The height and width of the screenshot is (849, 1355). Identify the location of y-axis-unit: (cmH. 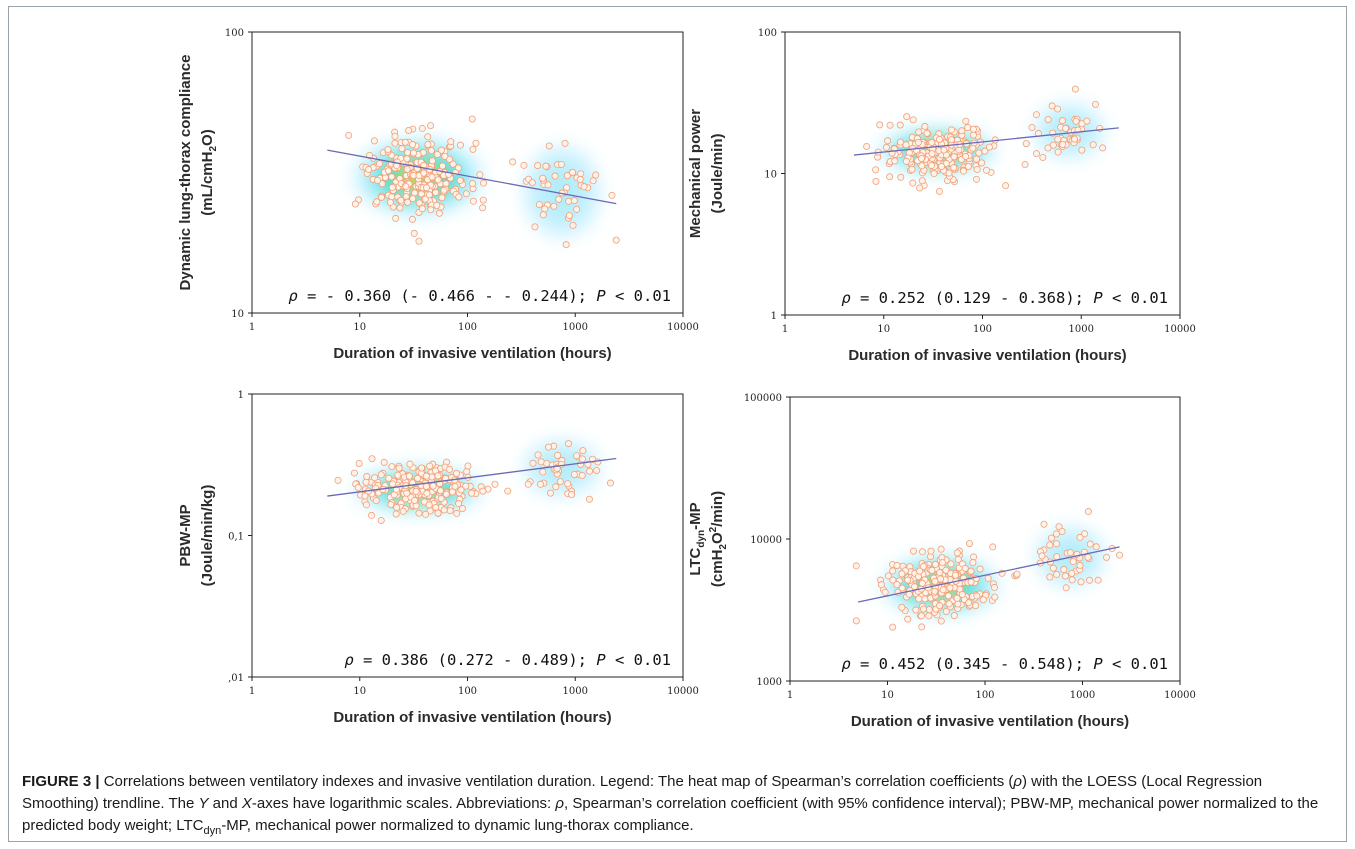
(717, 569).